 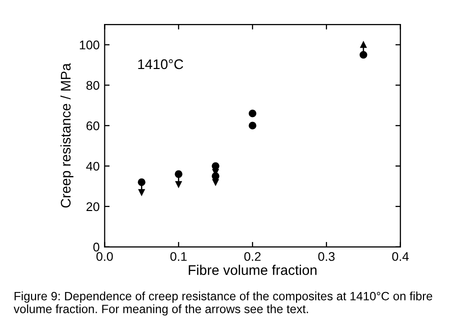 What do you see at coordinates (161, 64) in the screenshot?
I see `annotation: 1410°C` at bounding box center [161, 64].